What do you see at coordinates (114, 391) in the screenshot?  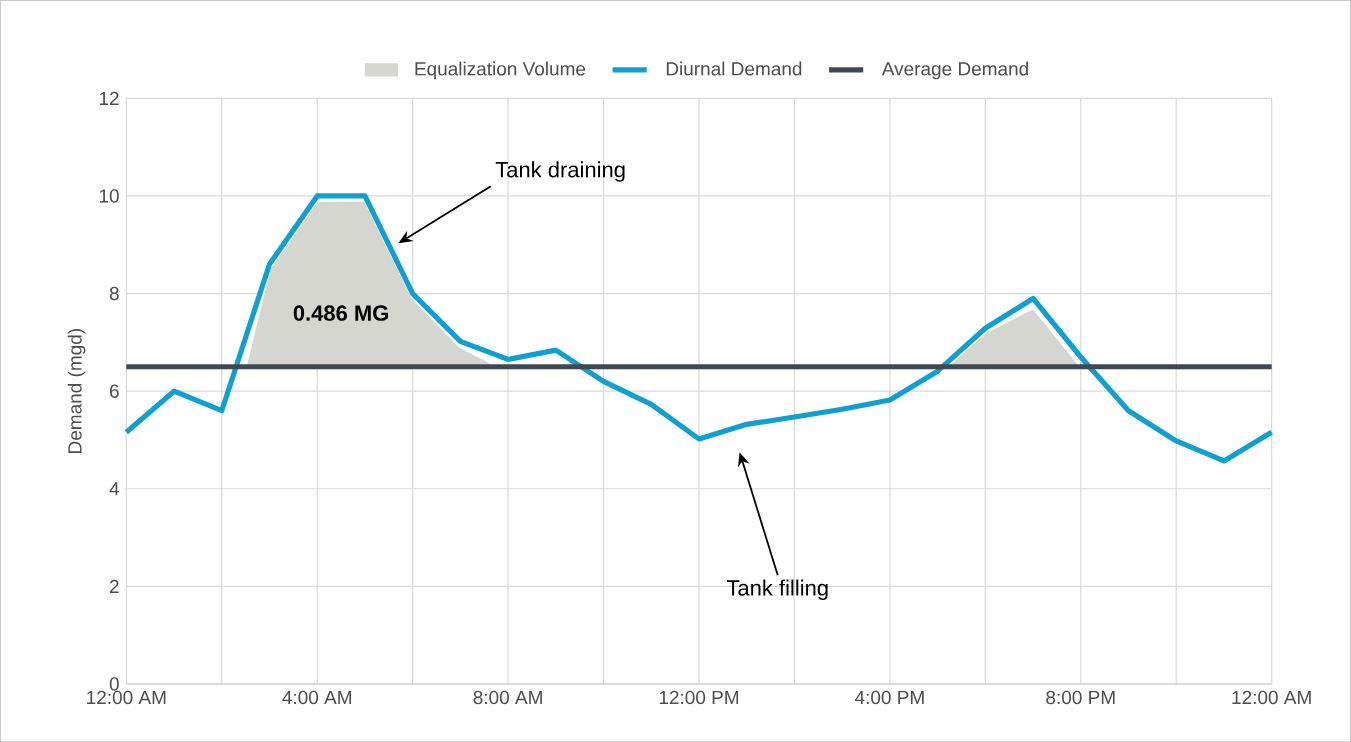 I see `y-tick-label: 6` at bounding box center [114, 391].